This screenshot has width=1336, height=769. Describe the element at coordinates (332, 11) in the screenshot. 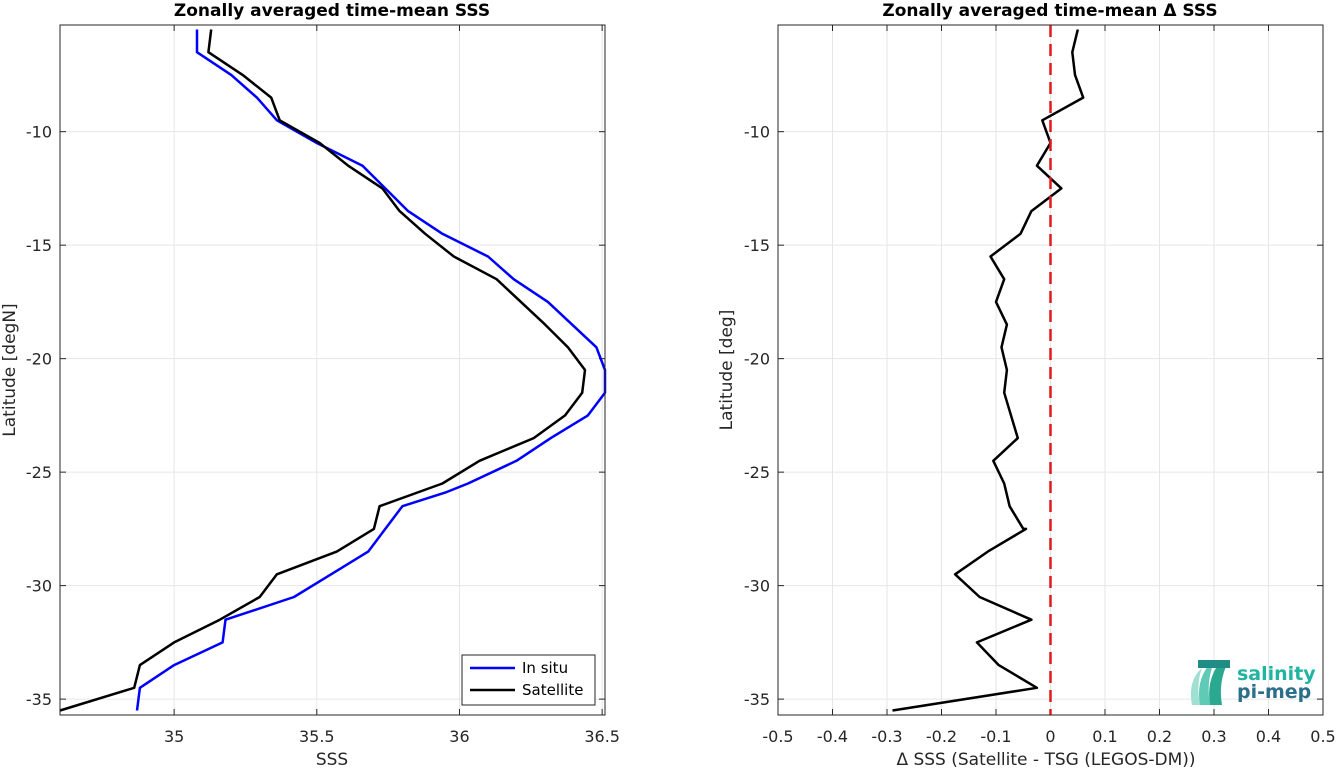

I see `chart-title-sss: Zonally averaged time-mean SSS` at that location.